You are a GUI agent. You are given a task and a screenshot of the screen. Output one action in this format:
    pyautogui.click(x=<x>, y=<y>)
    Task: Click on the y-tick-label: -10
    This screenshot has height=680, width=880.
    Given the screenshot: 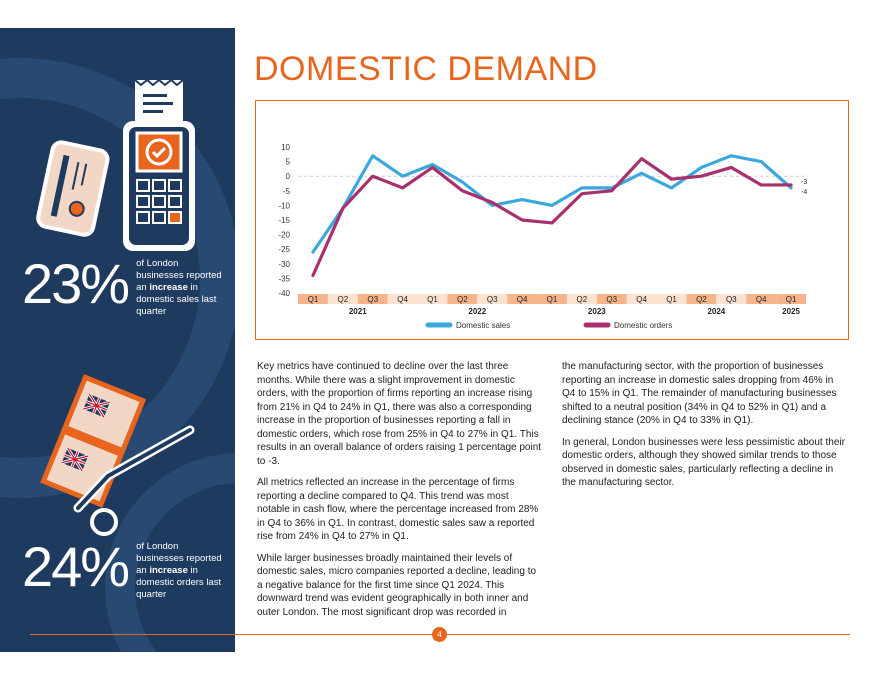 What is the action you would take?
    pyautogui.click(x=284, y=205)
    